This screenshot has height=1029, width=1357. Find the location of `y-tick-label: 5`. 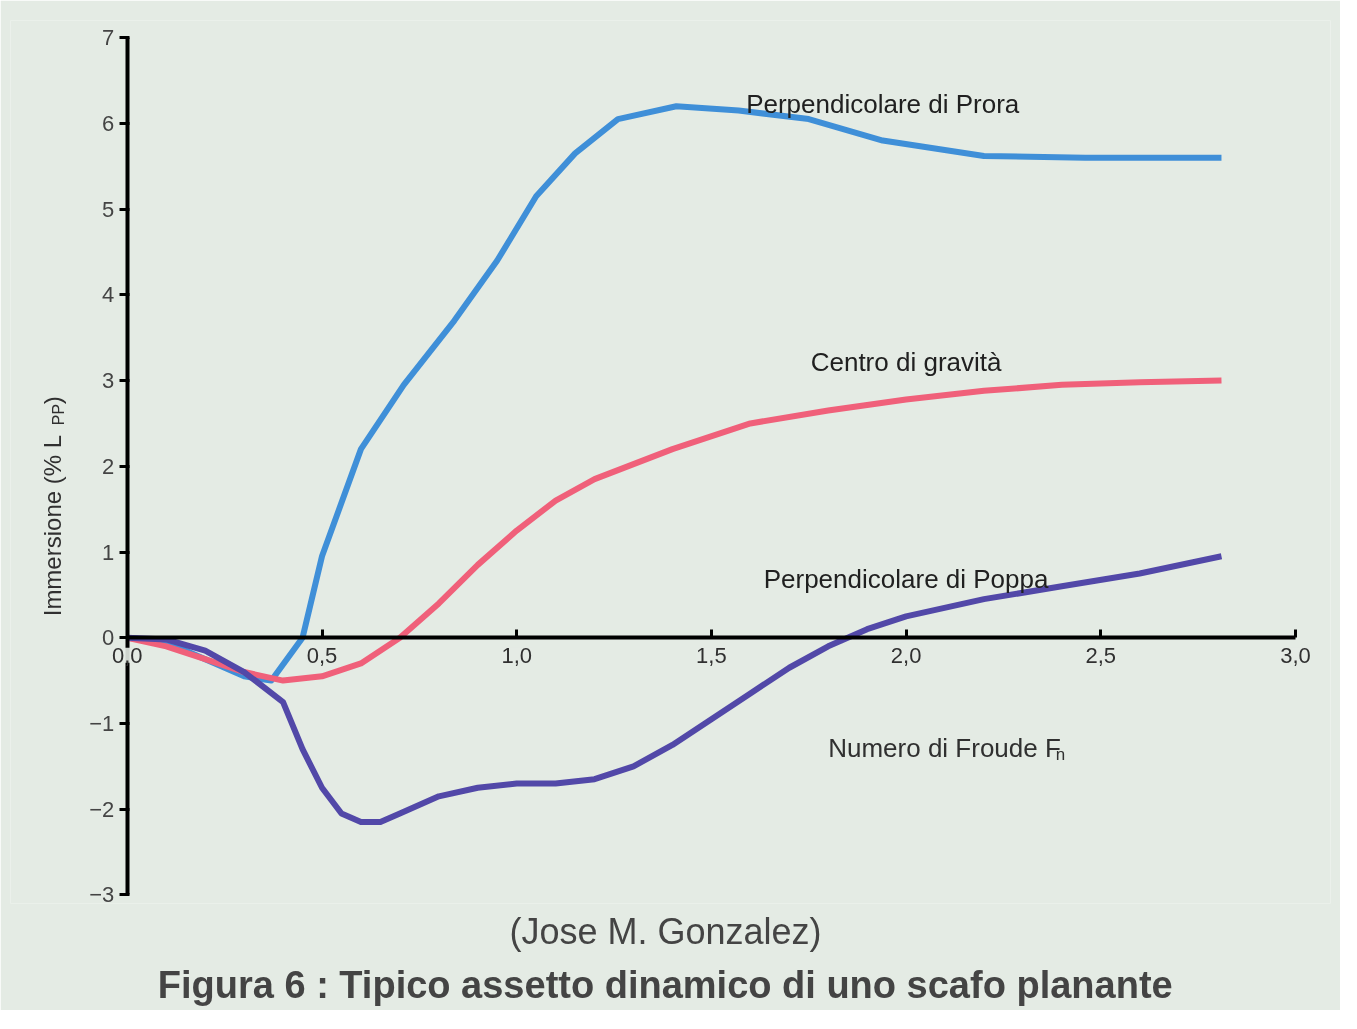

y-tick-label: 5 is located at coordinates (108, 209).